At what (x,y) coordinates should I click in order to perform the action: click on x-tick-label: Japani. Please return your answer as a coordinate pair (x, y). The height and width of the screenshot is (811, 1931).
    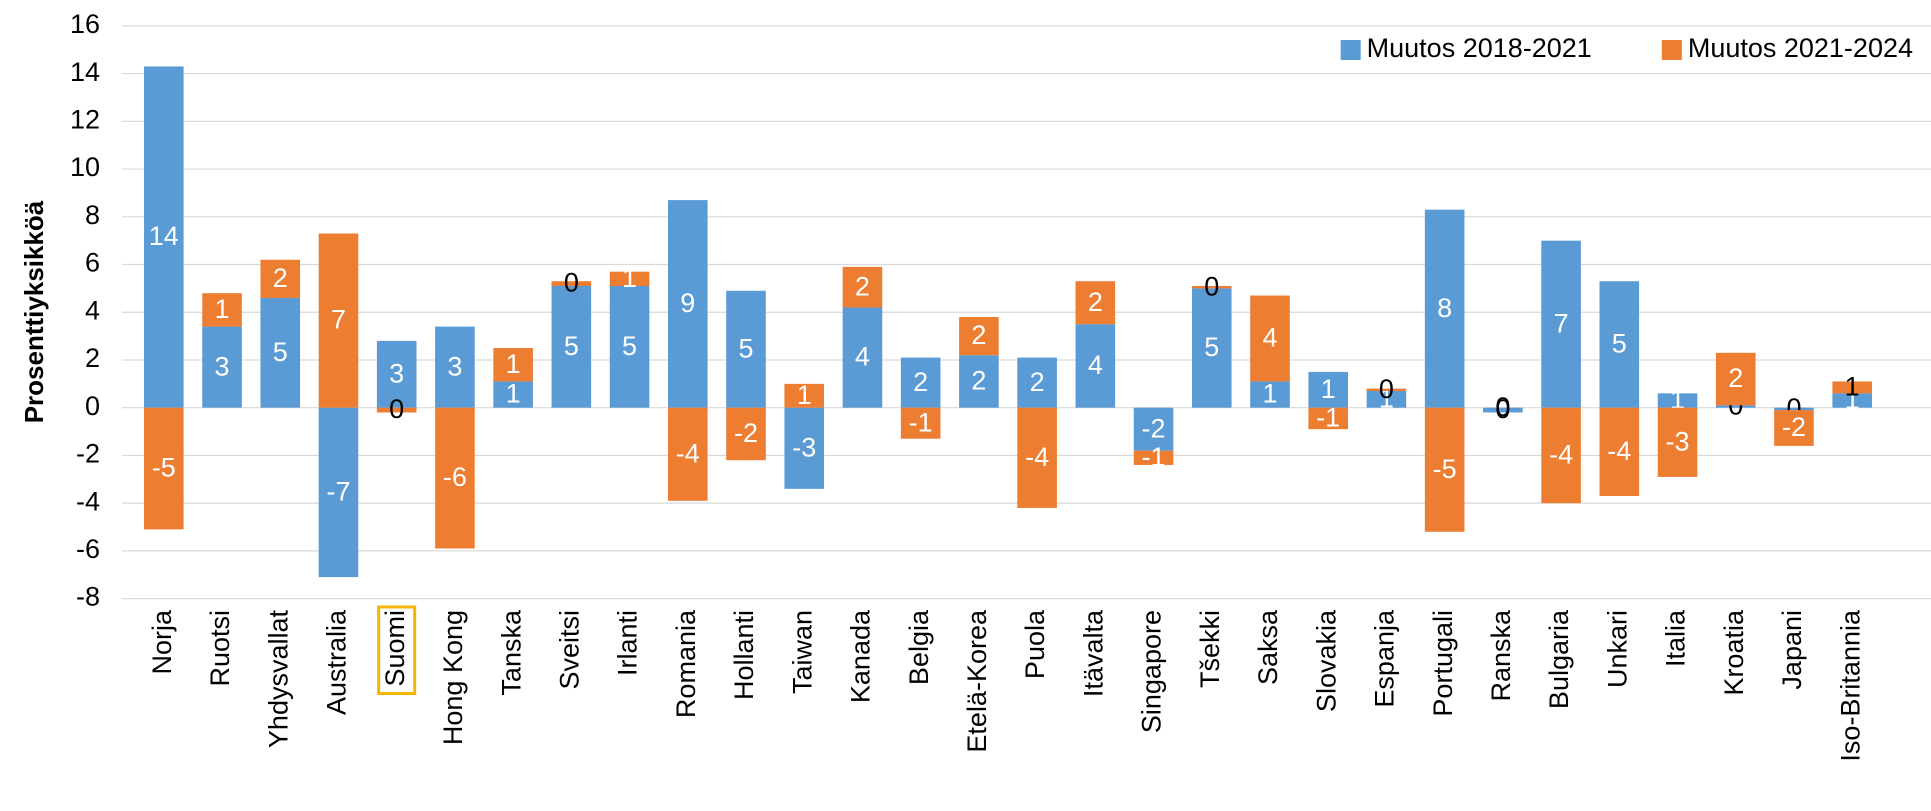
    Looking at the image, I should click on (1792, 650).